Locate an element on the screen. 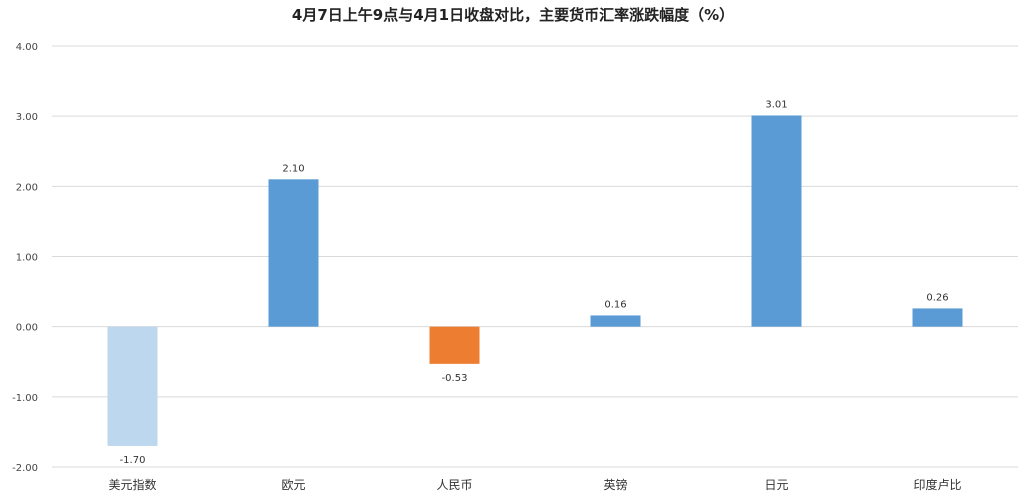 The height and width of the screenshot is (496, 1026). category-label: 欧元 is located at coordinates (293, 485).